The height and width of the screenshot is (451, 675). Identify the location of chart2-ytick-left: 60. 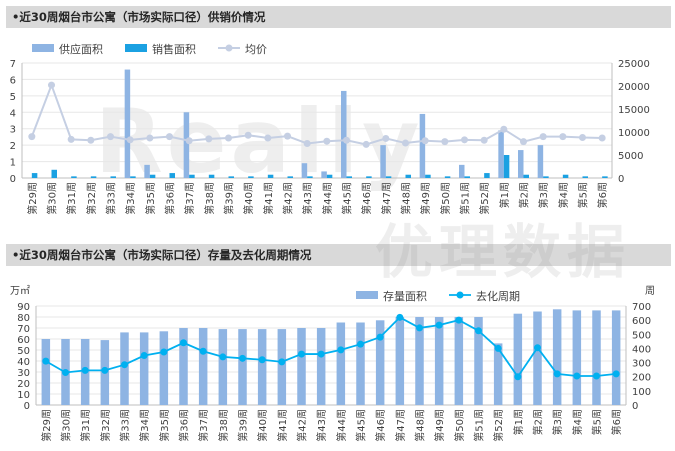
(23, 340).